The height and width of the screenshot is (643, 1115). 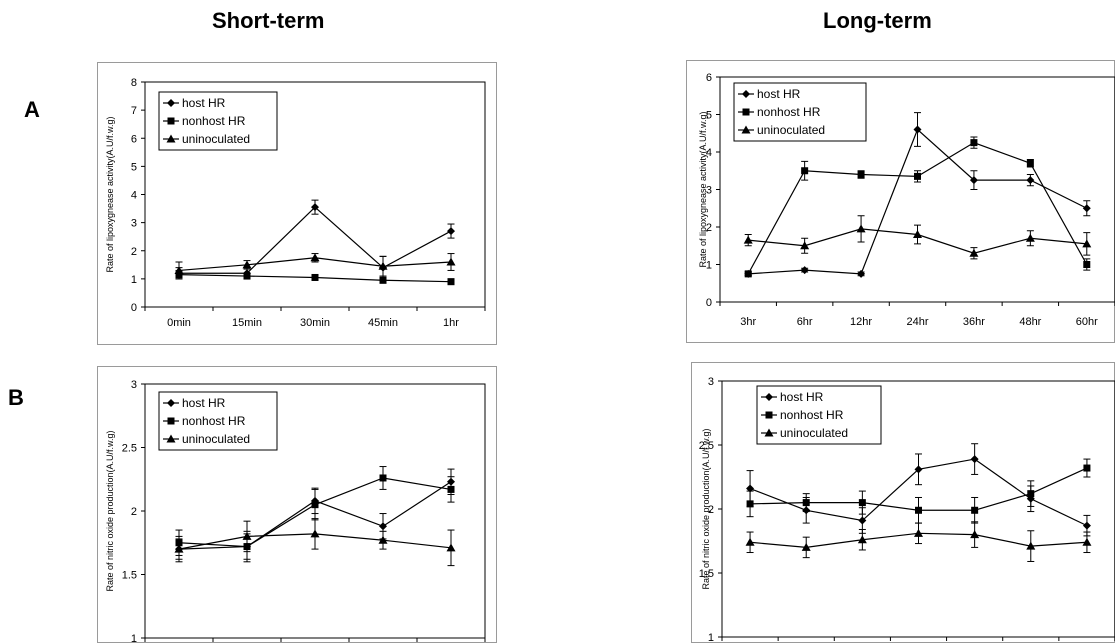 I want to click on row-label-b: B, so click(x=16, y=398).